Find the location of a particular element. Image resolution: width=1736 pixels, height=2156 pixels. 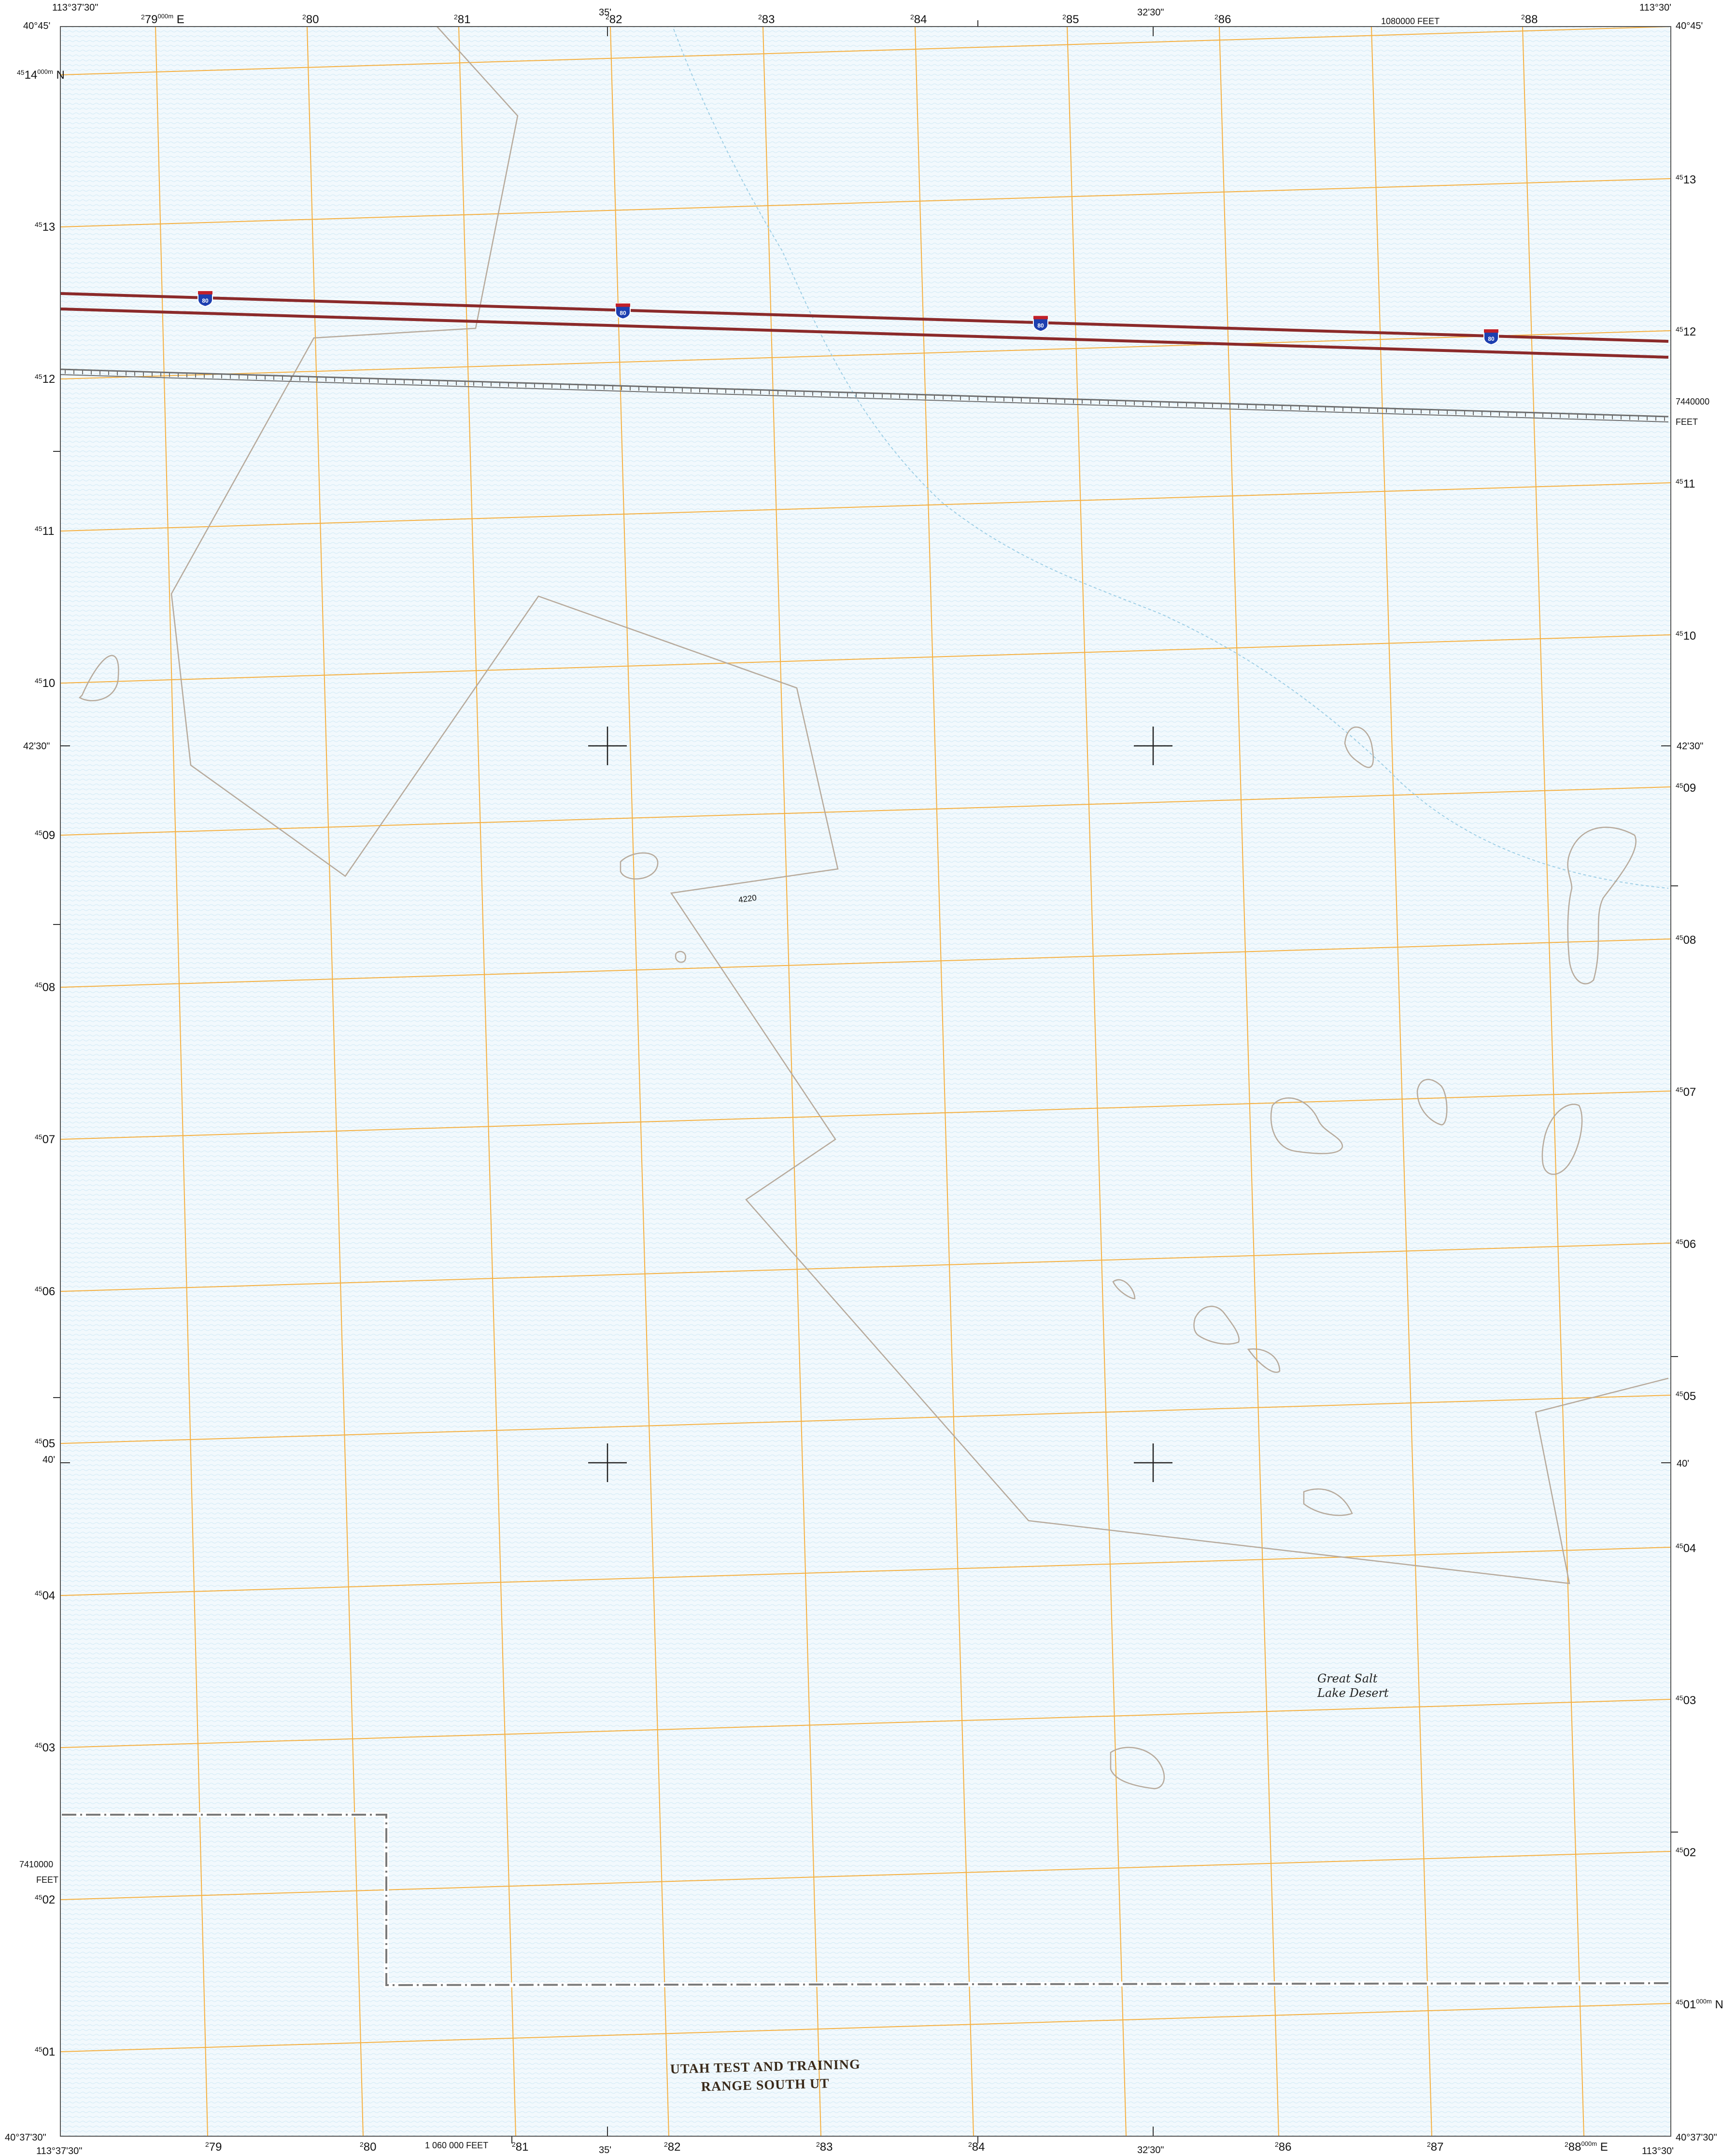

utm-northing-label-left: 4513 is located at coordinates (45, 228).